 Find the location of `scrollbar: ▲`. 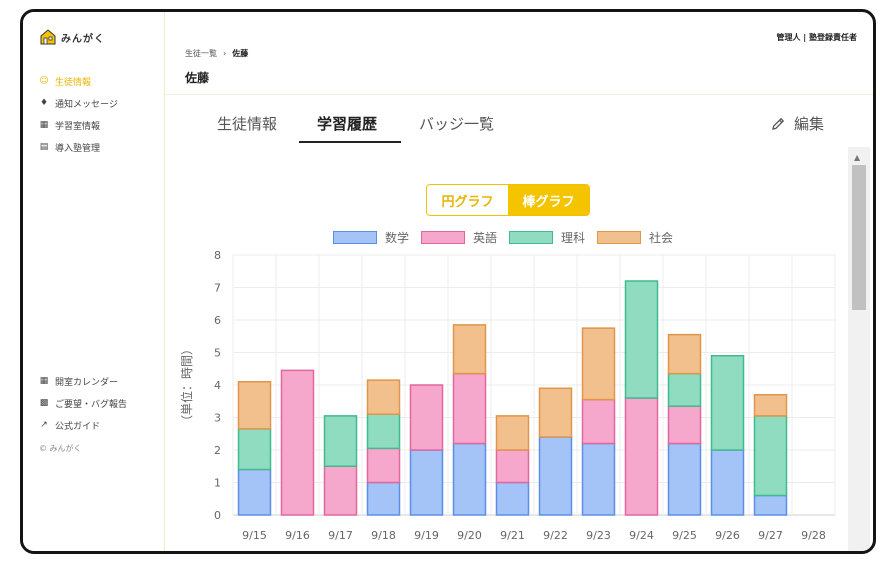

scrollbar: ▲ is located at coordinates (859, 349).